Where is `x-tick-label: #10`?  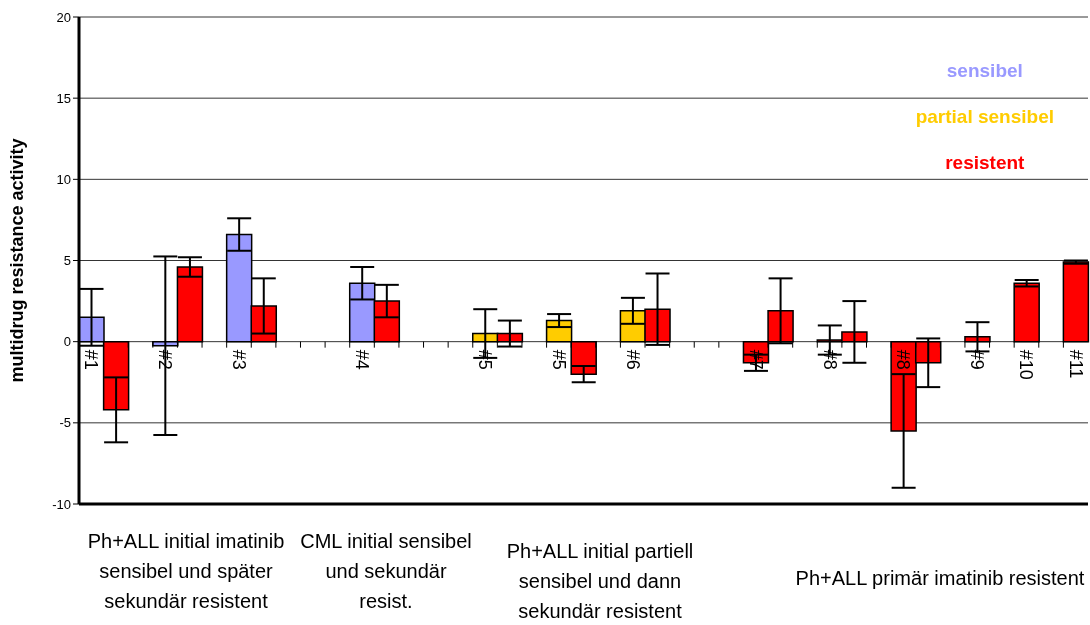 x-tick-label: #10 is located at coordinates (1026, 364).